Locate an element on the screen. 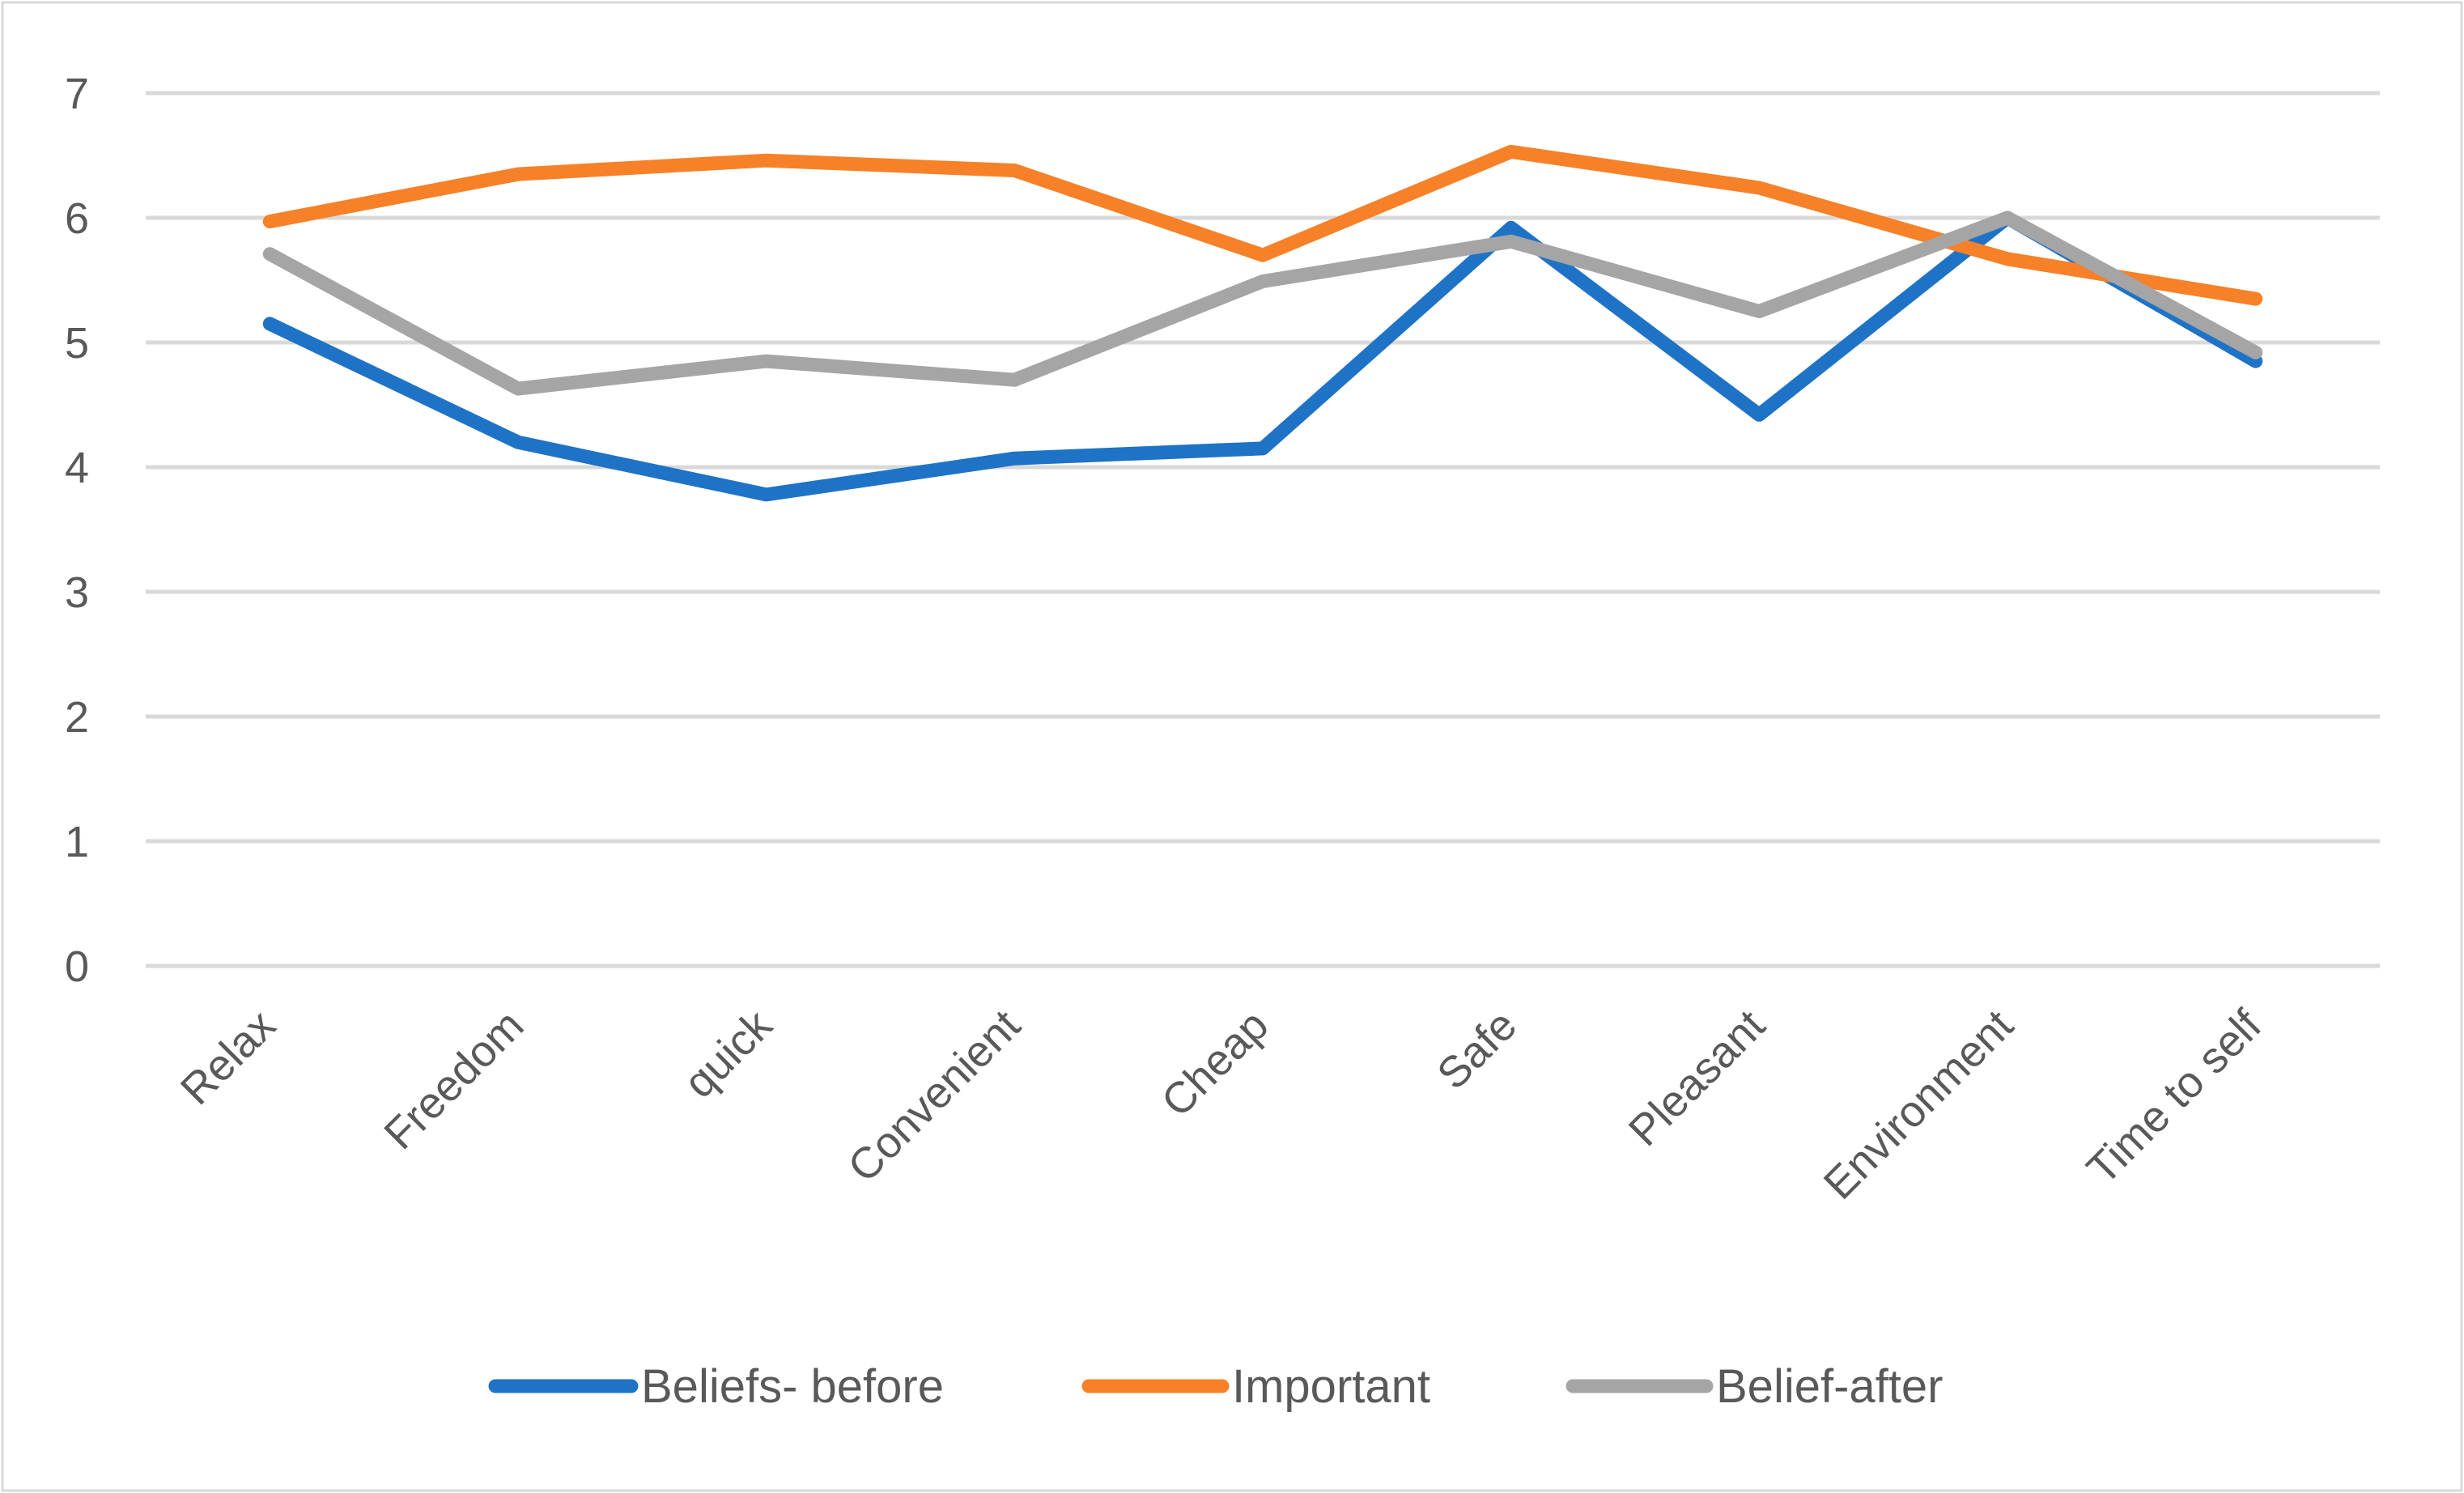 Image resolution: width=2464 pixels, height=1493 pixels. y-tick-label: 4 is located at coordinates (77, 468).